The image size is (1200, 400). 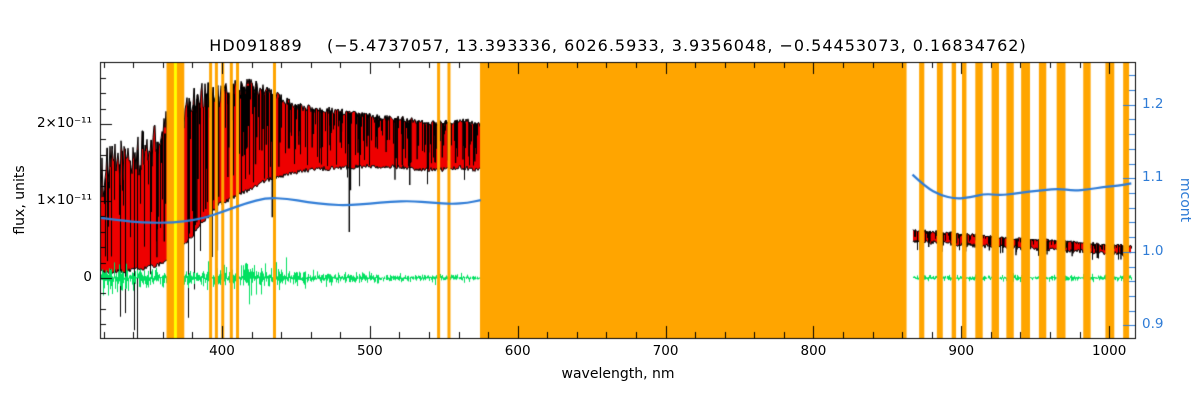 I want to click on x-tick-label: 500, so click(x=369, y=351).